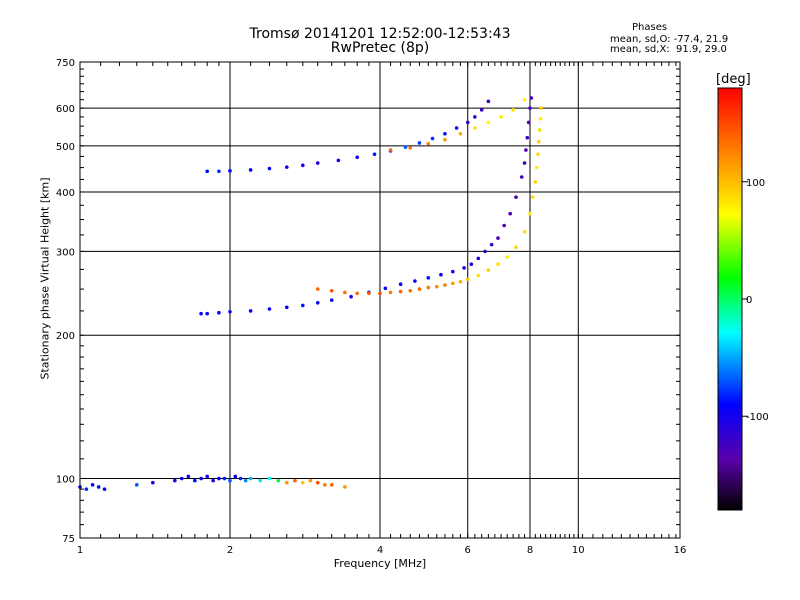  What do you see at coordinates (669, 39) in the screenshot?
I see `phases-o-stats: mean, sd,O: -77.4, 21.9` at bounding box center [669, 39].